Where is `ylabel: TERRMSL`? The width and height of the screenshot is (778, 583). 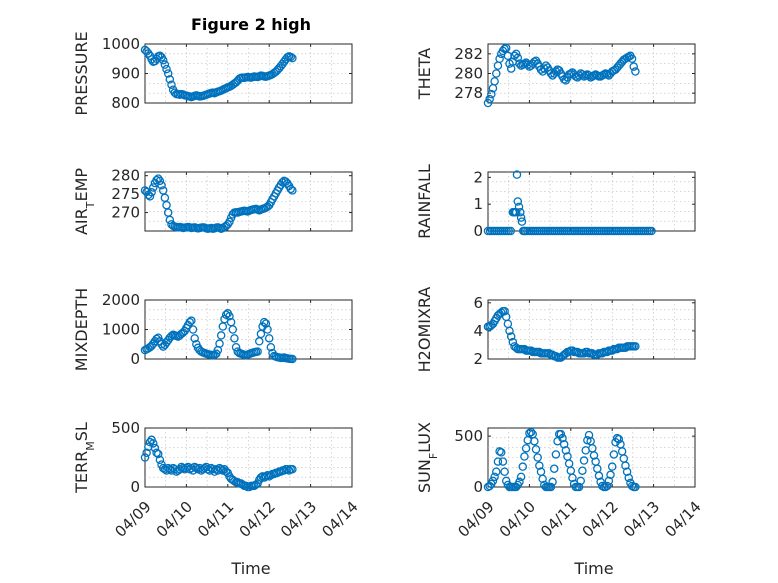
ylabel: TERRMSL is located at coordinates (84, 458).